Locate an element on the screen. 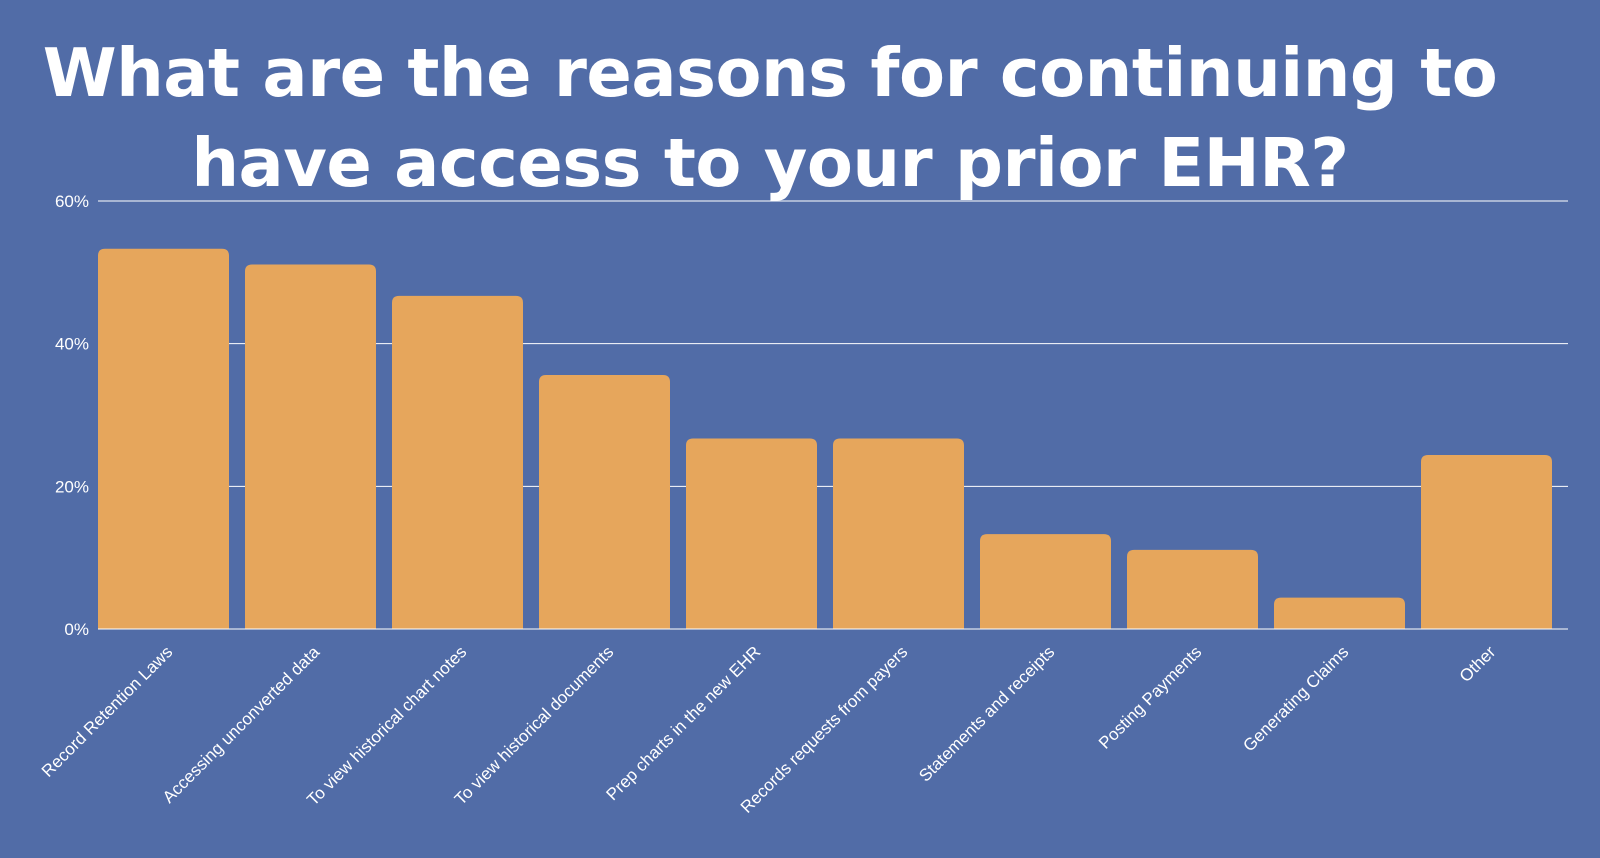 This screenshot has height=858, width=1600. x-category-label: Records requests from payers is located at coordinates (824, 729).